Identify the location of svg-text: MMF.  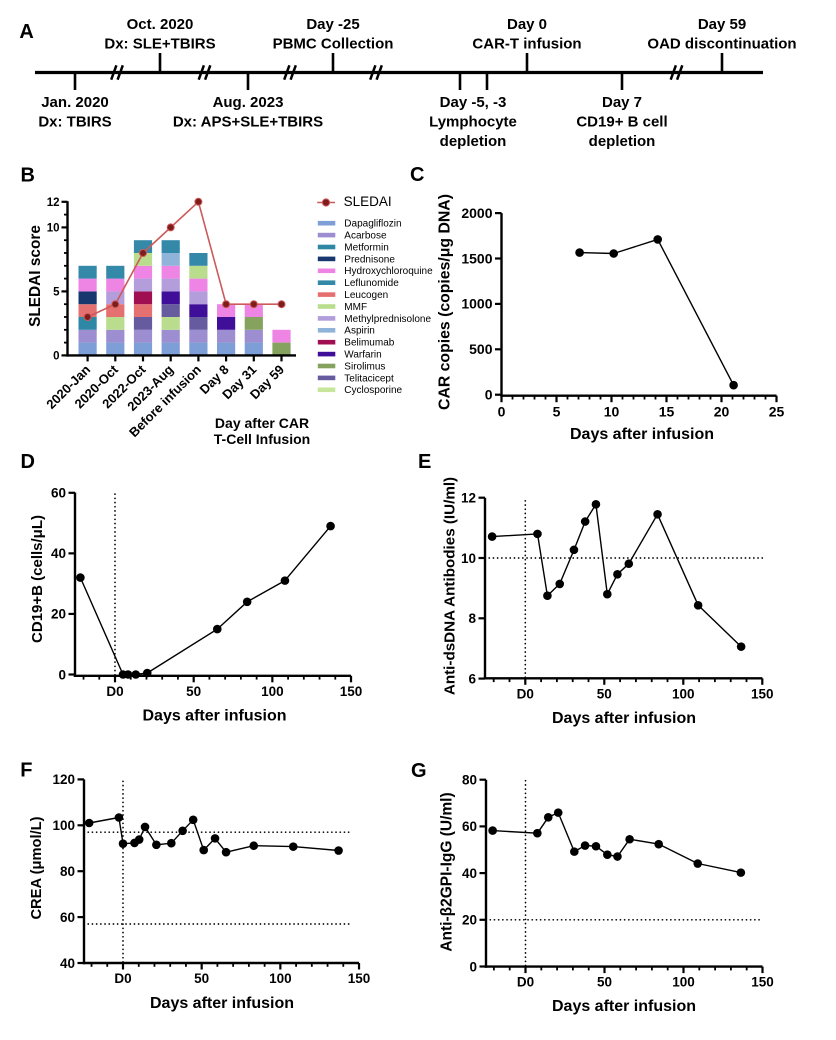
(355, 307).